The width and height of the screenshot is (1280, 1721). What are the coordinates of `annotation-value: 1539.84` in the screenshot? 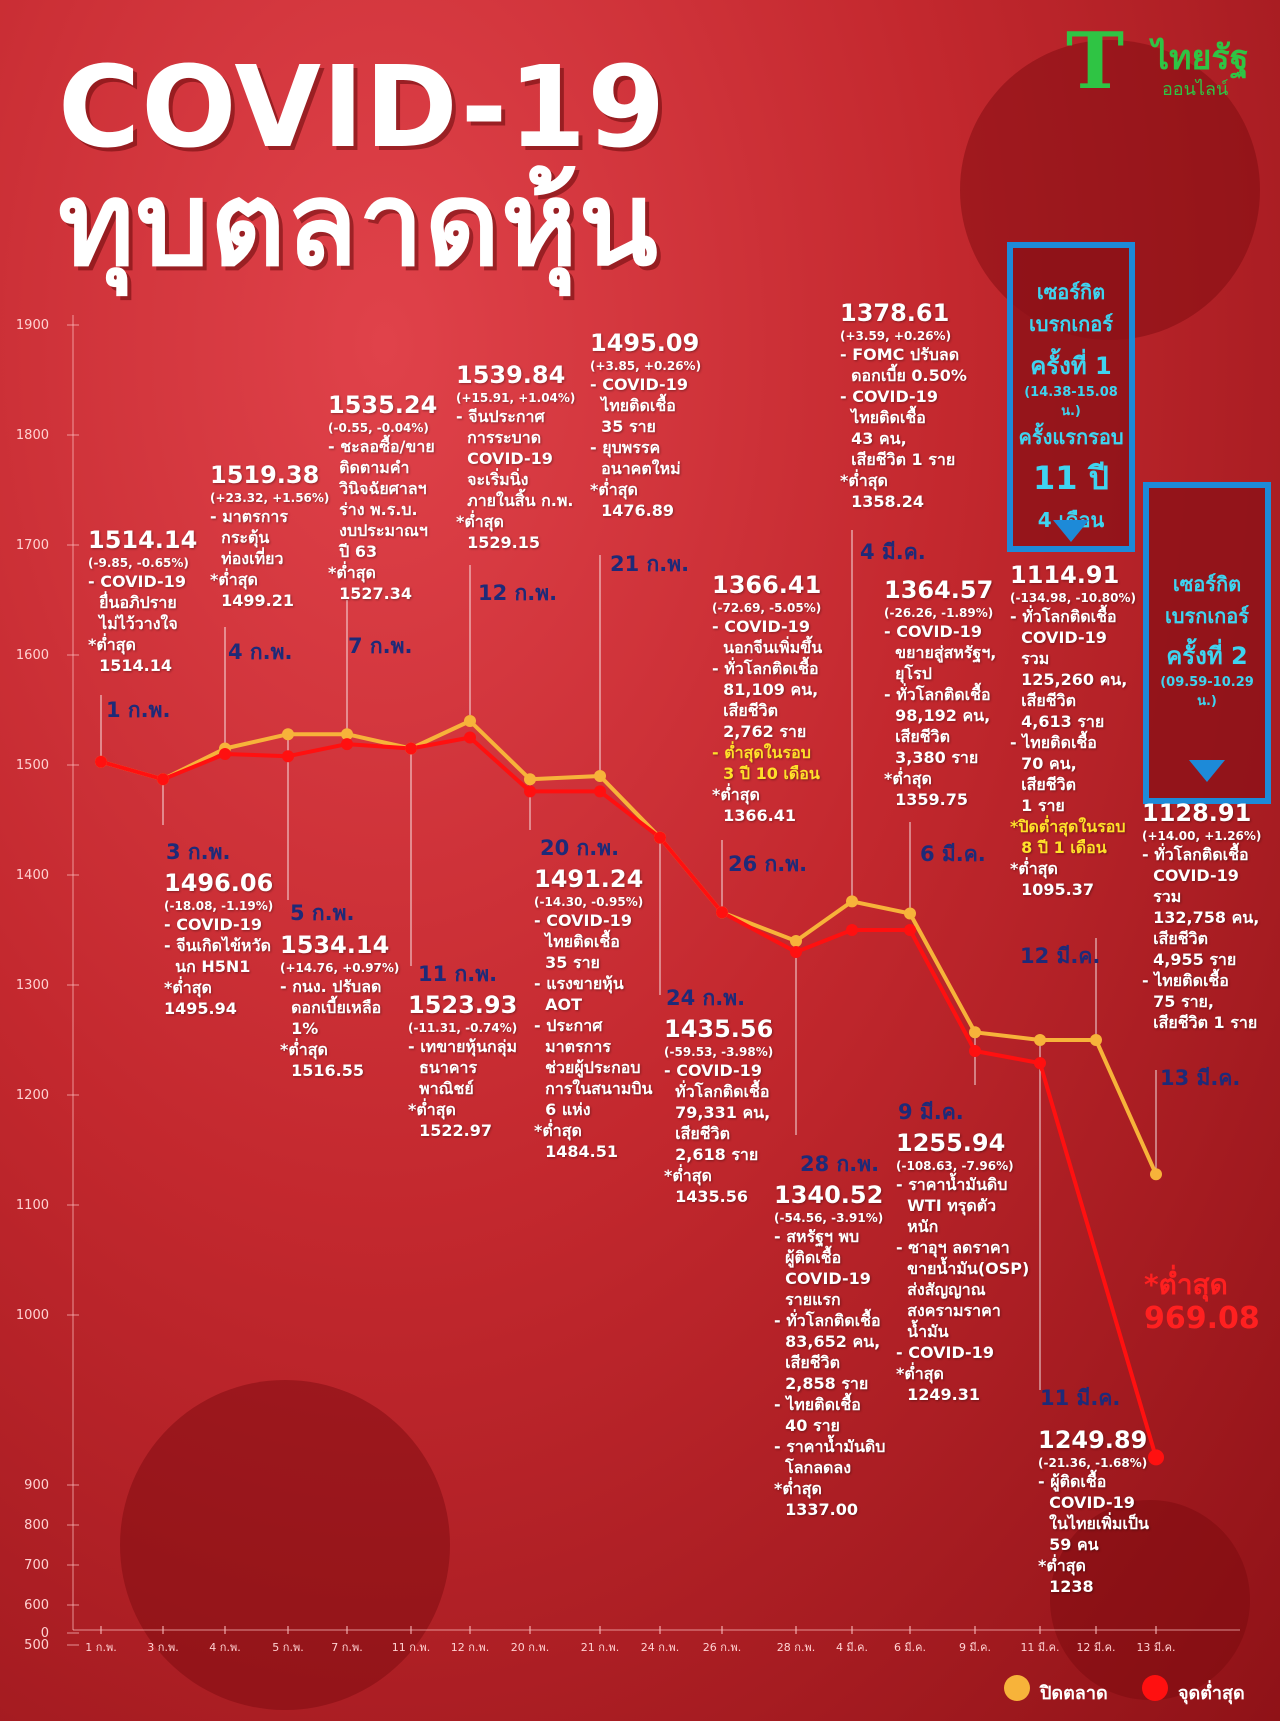 It's located at (511, 375).